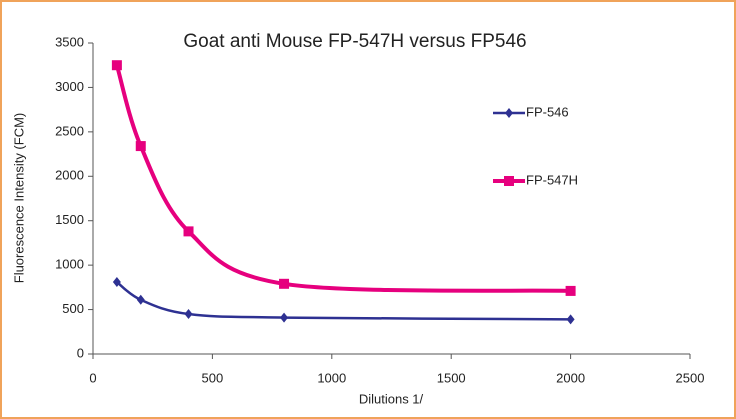 The image size is (736, 419). I want to click on x-tick-label: 500, so click(213, 377).